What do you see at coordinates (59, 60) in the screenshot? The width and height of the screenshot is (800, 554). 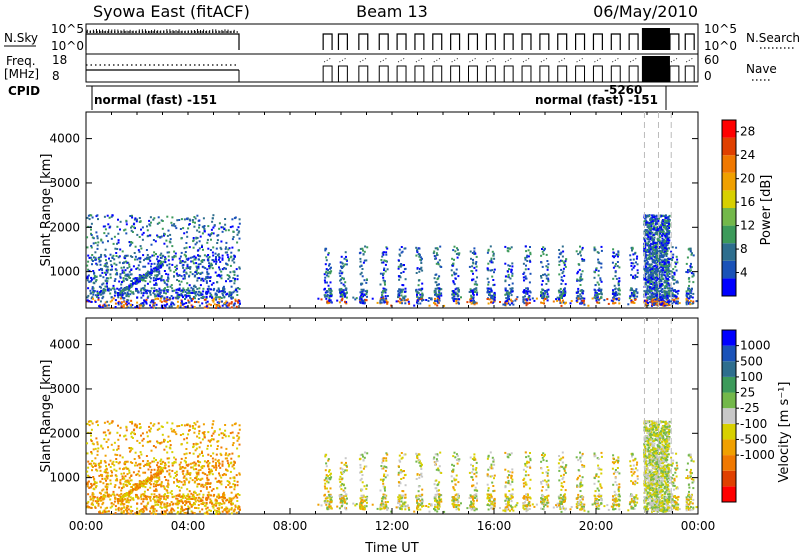 I see `freq-tick-top: 18` at bounding box center [59, 60].